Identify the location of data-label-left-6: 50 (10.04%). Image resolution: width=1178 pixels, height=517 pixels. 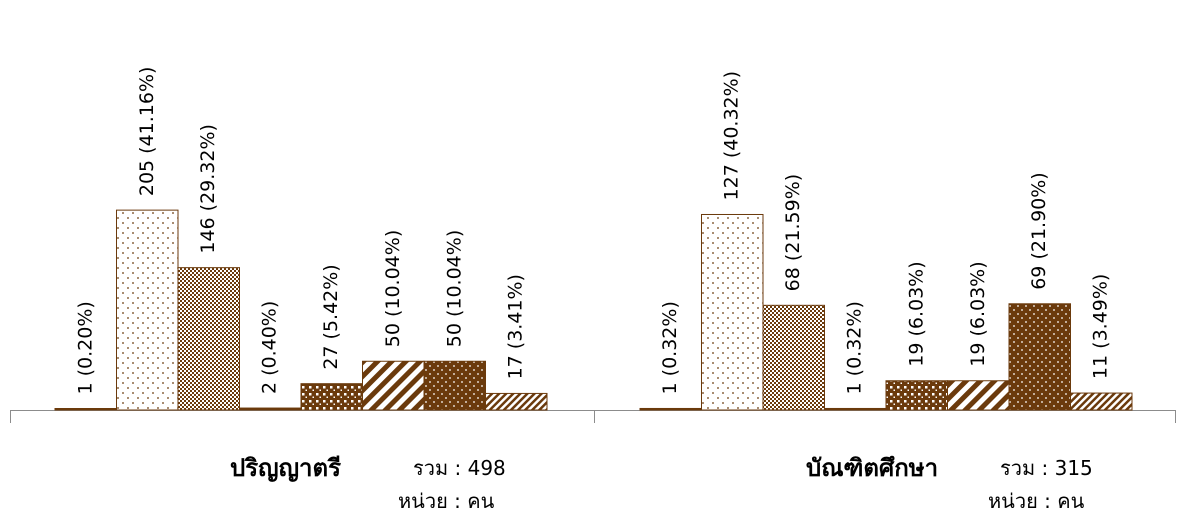
(393, 289).